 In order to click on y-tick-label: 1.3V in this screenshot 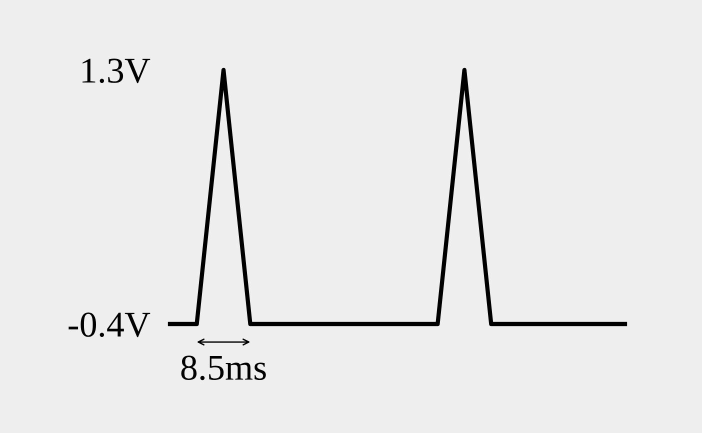, I will do `click(116, 71)`.